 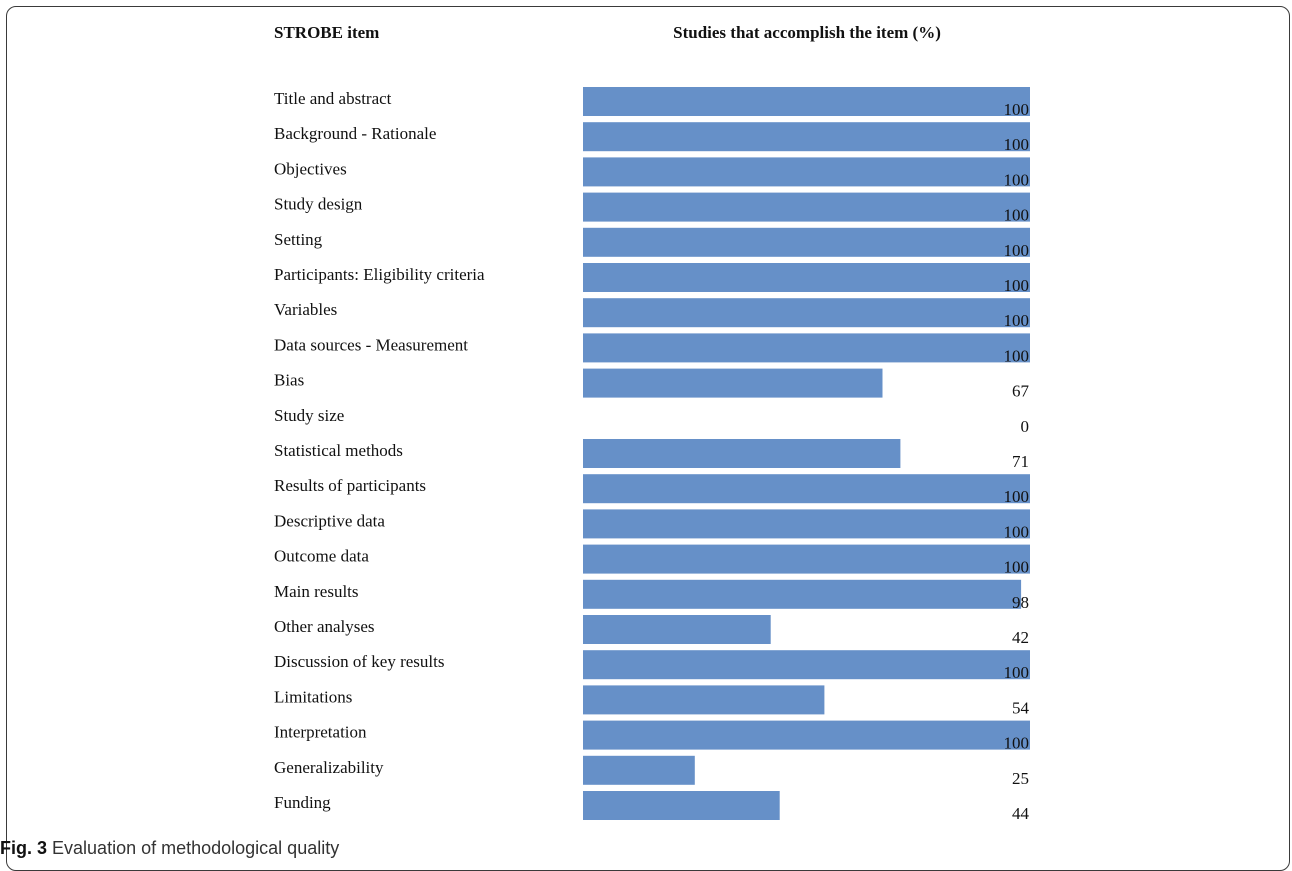 I want to click on figure-caption-text: Evaluation of methodological quality, so click(x=196, y=848).